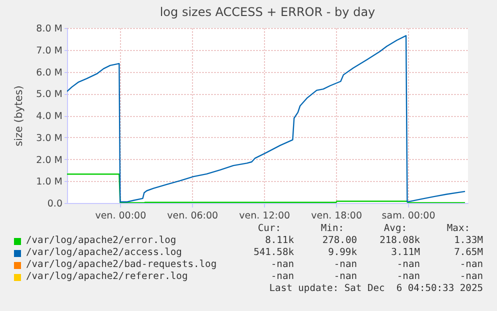 Image resolution: width=497 pixels, height=311 pixels. What do you see at coordinates (49, 29) in the screenshot?
I see `y-tick-label: 8.0 M` at bounding box center [49, 29].